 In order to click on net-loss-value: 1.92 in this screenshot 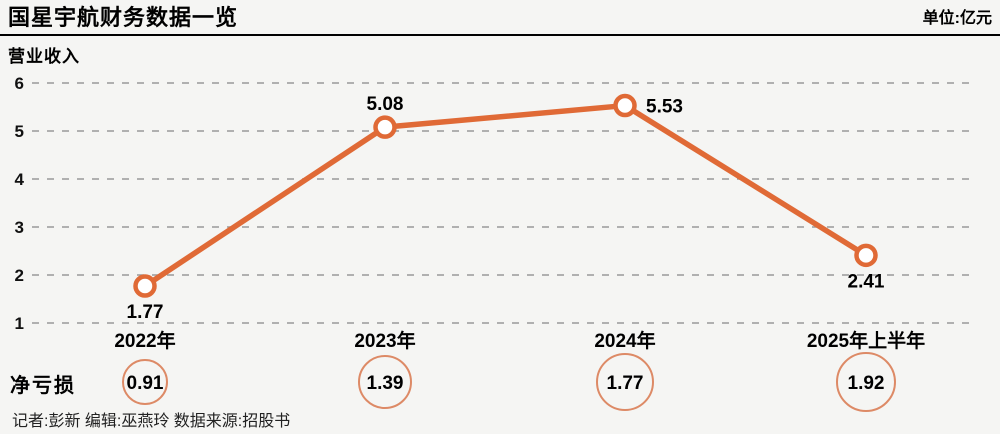, I will do `click(866, 383)`.